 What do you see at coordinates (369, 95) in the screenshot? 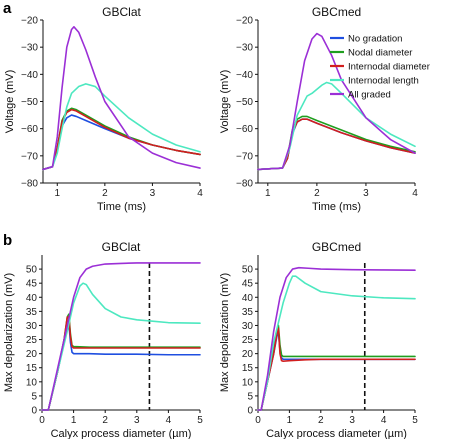
I see `legend-label-all-graded: All graded` at bounding box center [369, 95].